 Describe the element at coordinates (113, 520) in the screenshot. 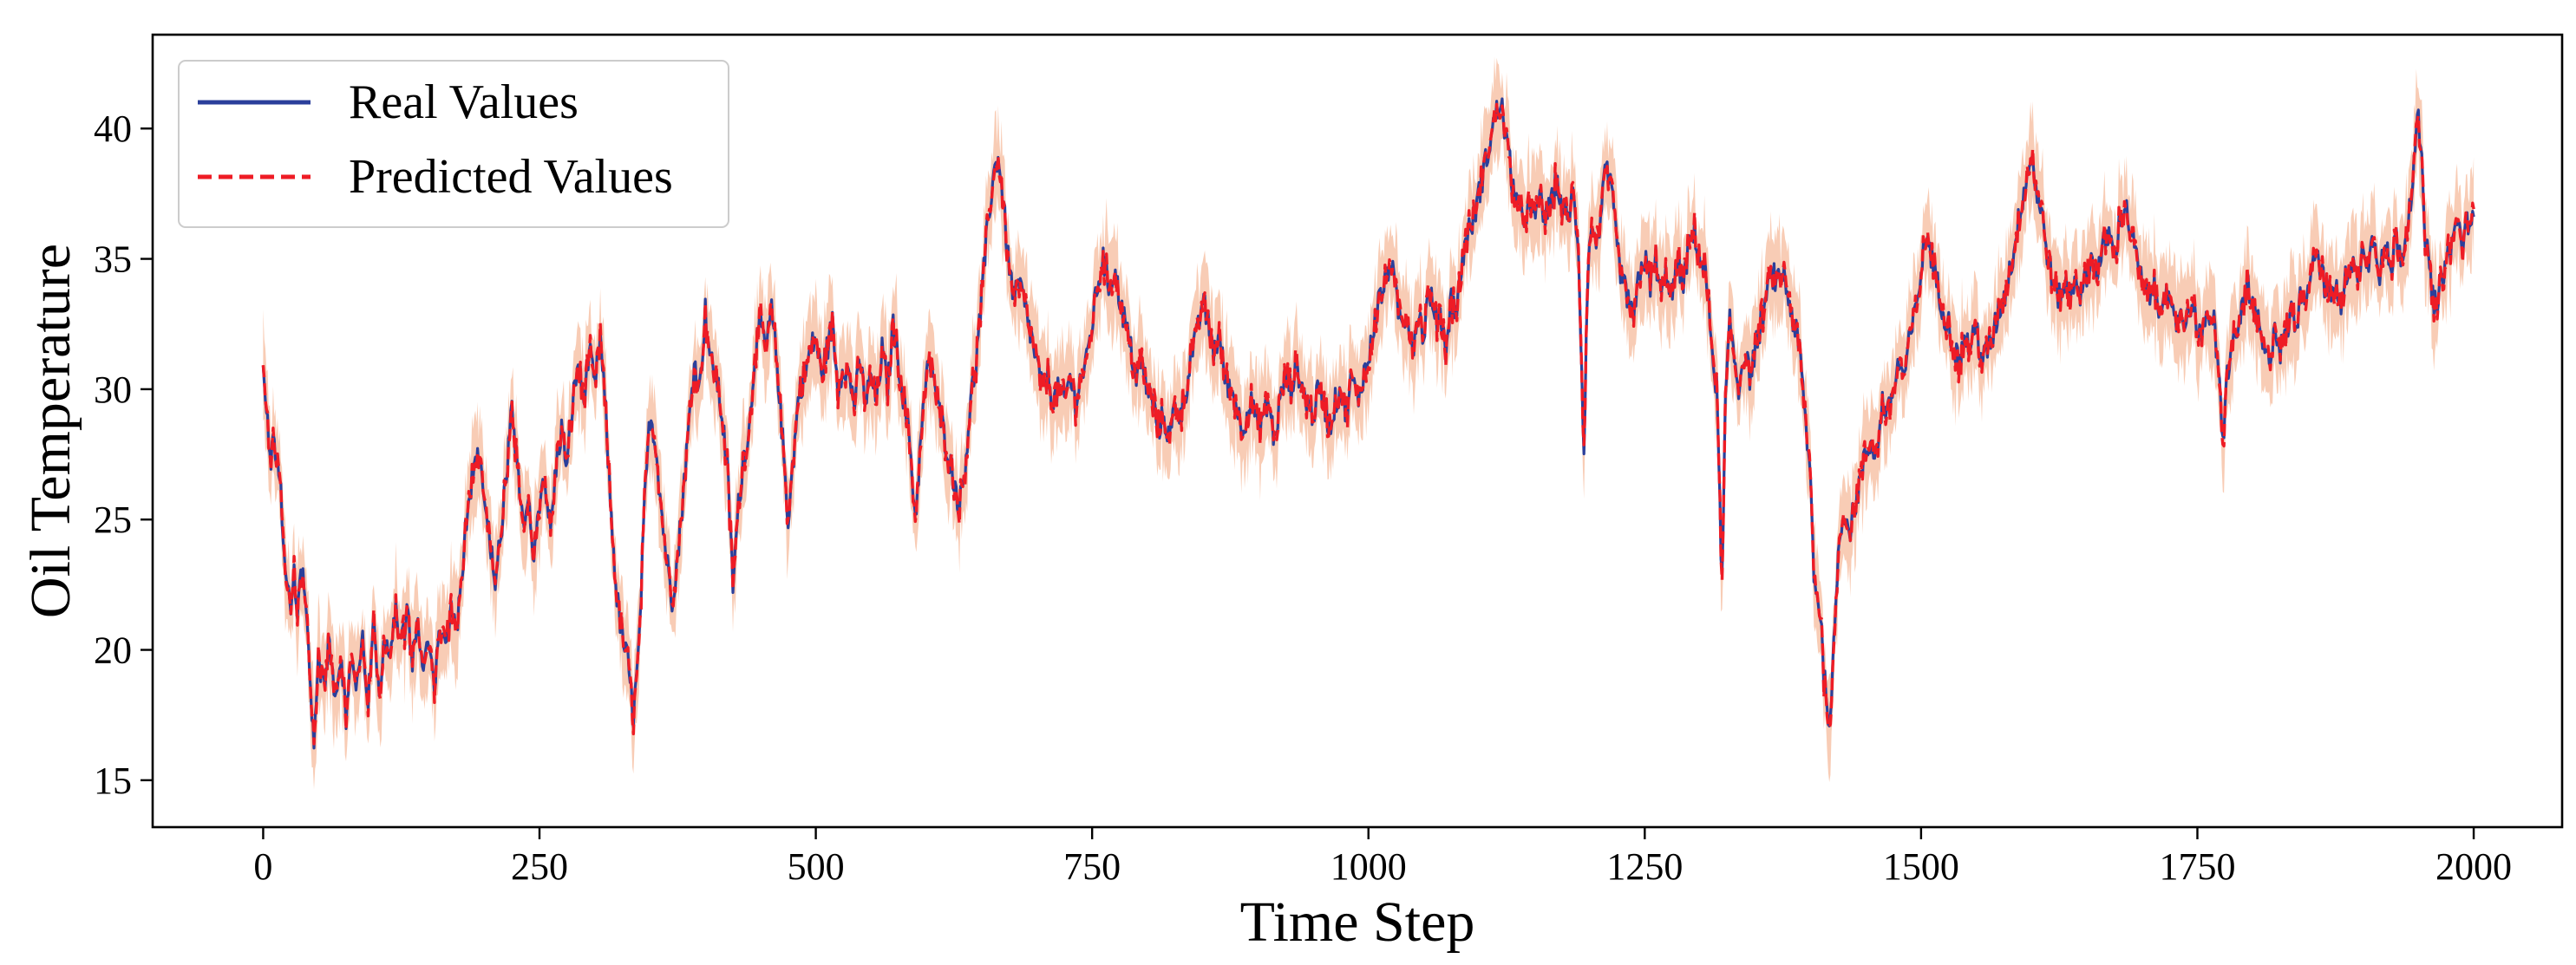

I see `y-tick-label: 25` at that location.